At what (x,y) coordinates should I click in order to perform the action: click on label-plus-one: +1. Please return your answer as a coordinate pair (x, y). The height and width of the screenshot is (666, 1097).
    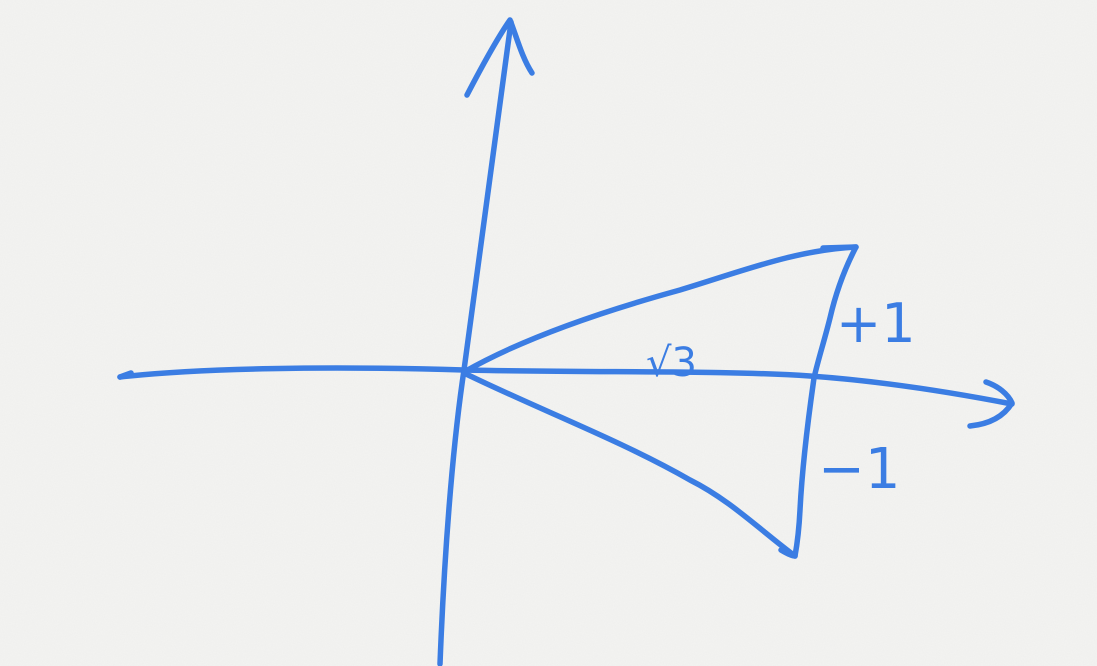
    Looking at the image, I should click on (876, 323).